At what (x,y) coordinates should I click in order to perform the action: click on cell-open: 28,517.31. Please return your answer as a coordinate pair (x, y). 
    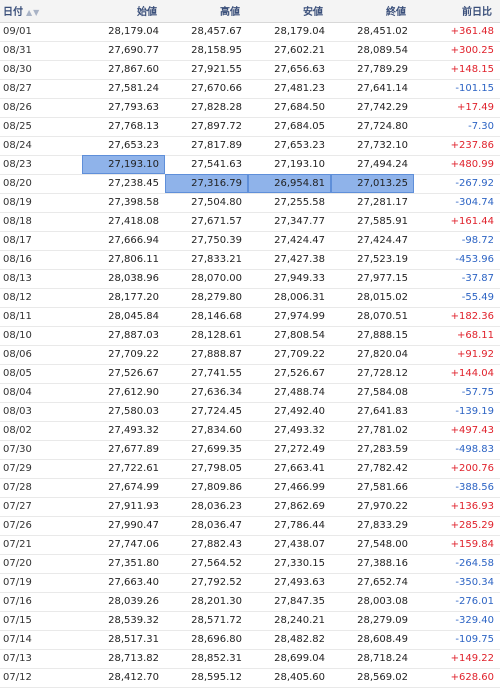
    Looking at the image, I should click on (123, 640).